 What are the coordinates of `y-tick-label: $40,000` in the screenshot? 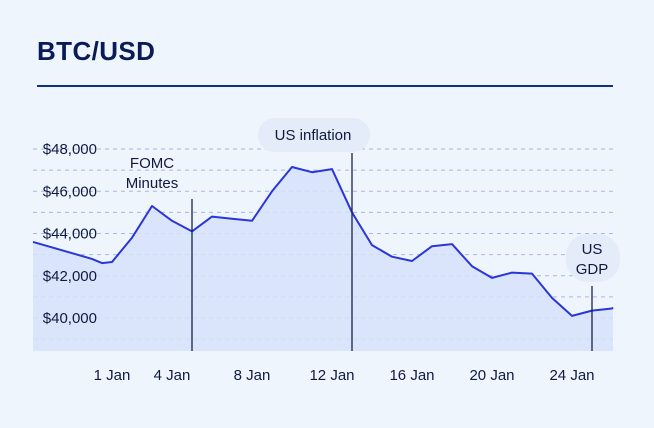 It's located at (70, 318).